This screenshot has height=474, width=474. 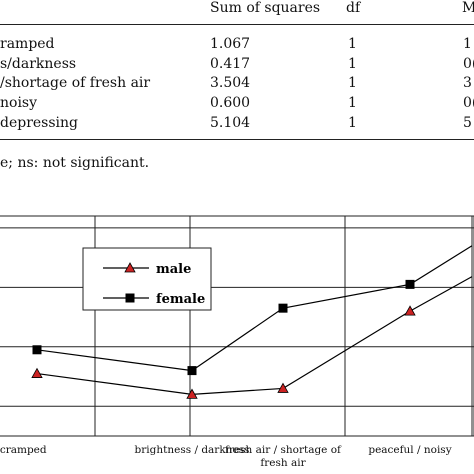 I want to click on table-footnote: e; ns: not significant., so click(x=75, y=163).